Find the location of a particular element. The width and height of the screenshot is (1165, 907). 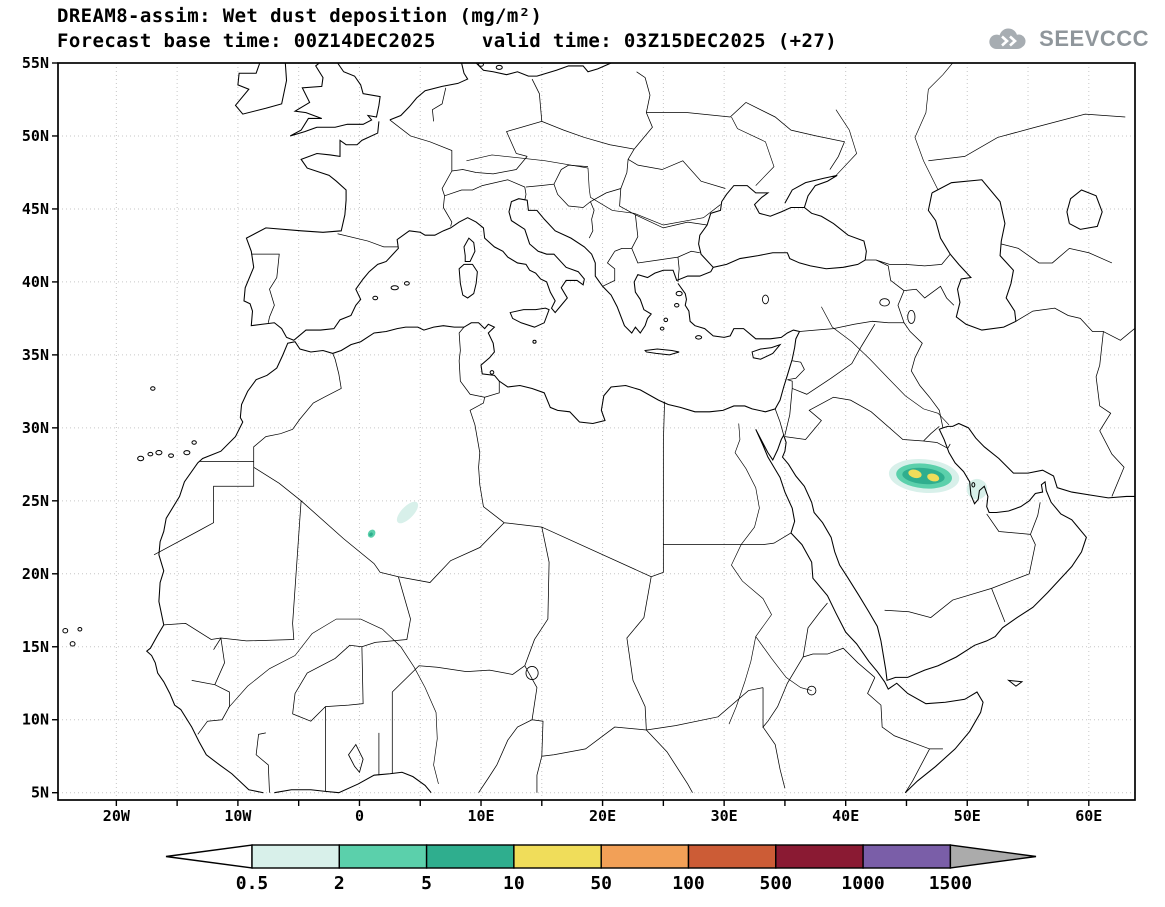

colorbar-tick-label: 100 is located at coordinates (688, 883).